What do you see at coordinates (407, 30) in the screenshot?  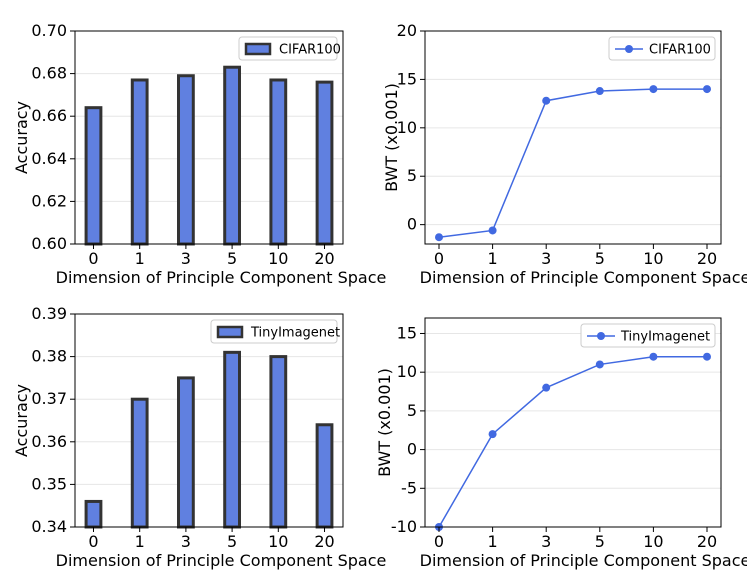 I see `y-tick-label: 20` at bounding box center [407, 30].